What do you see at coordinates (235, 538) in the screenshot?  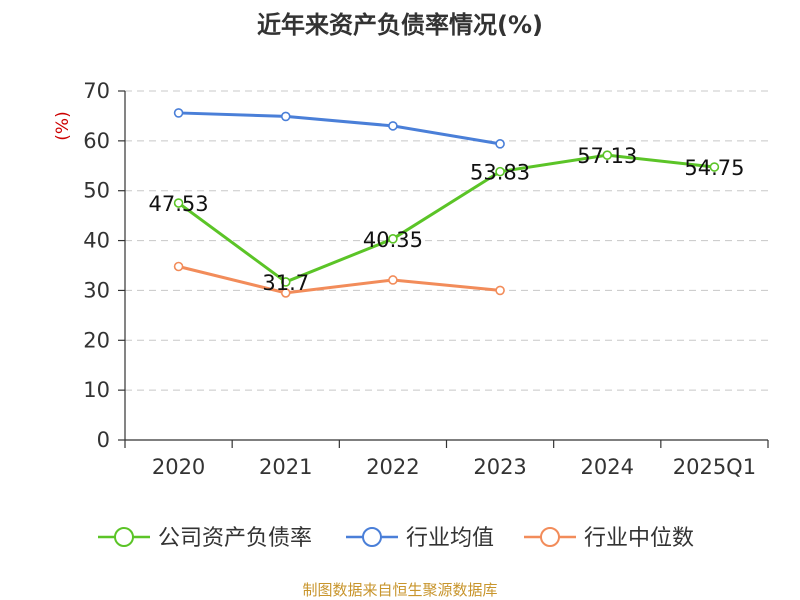 I see `legend-label: 公司资产负债率` at bounding box center [235, 538].